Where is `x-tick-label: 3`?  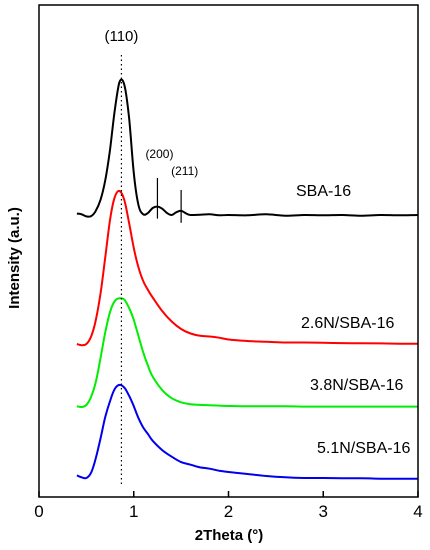
x-tick-label: 3 is located at coordinates (323, 511).